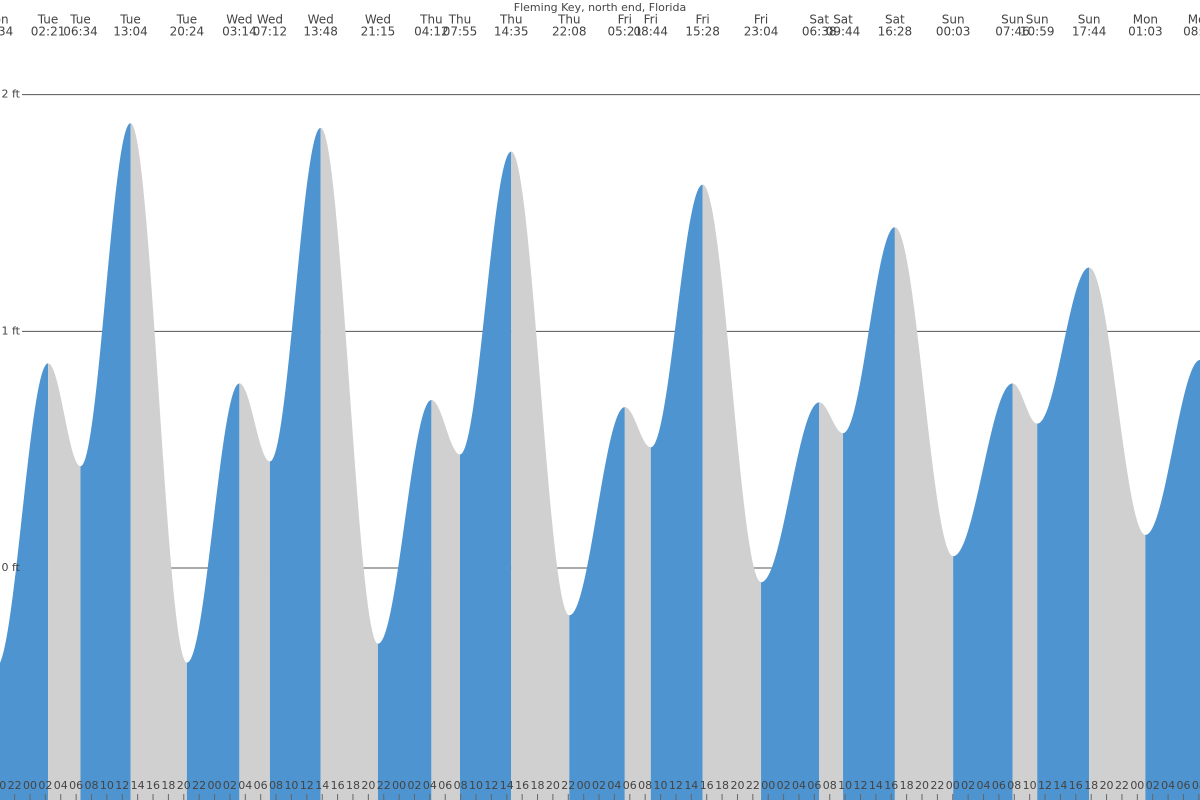  Describe the element at coordinates (1145, 32) in the screenshot. I see `extreme-time: 01:03` at that location.